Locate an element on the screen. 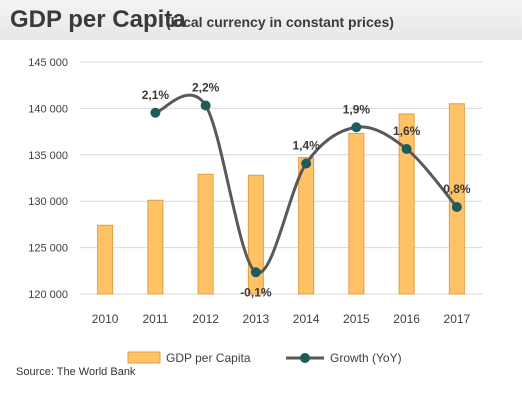  y-tick-label: 140 000 is located at coordinates (48, 109).